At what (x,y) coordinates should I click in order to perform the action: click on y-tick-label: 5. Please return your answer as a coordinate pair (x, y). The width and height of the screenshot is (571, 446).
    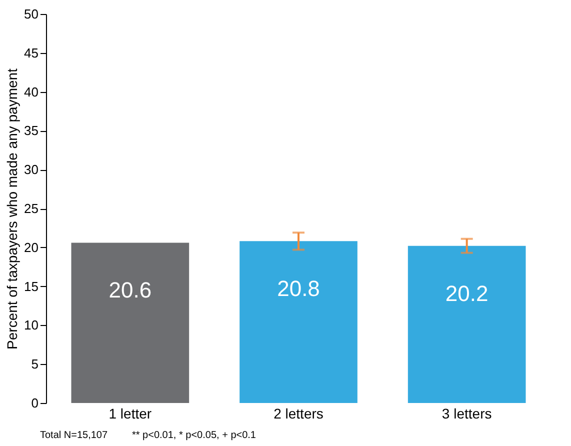
    Looking at the image, I should click on (34, 364).